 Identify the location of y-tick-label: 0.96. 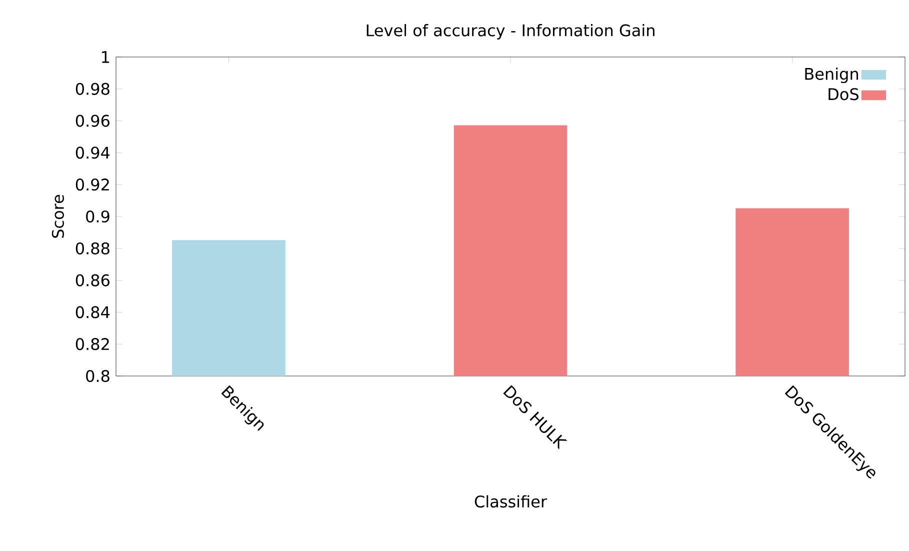
(93, 120).